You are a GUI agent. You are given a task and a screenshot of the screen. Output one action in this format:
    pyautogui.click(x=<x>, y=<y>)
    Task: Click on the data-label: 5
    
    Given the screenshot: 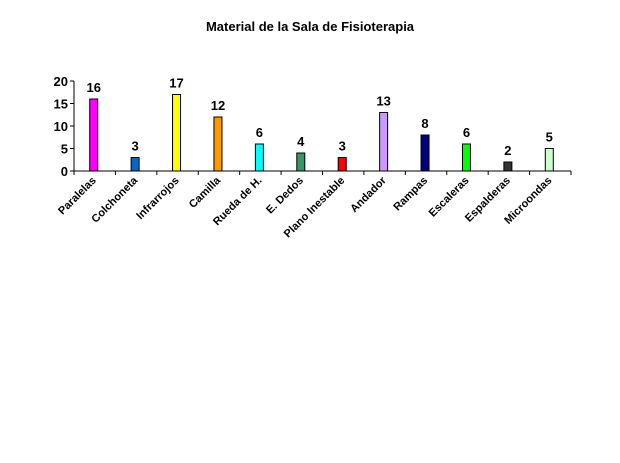 What is the action you would take?
    pyautogui.click(x=549, y=137)
    